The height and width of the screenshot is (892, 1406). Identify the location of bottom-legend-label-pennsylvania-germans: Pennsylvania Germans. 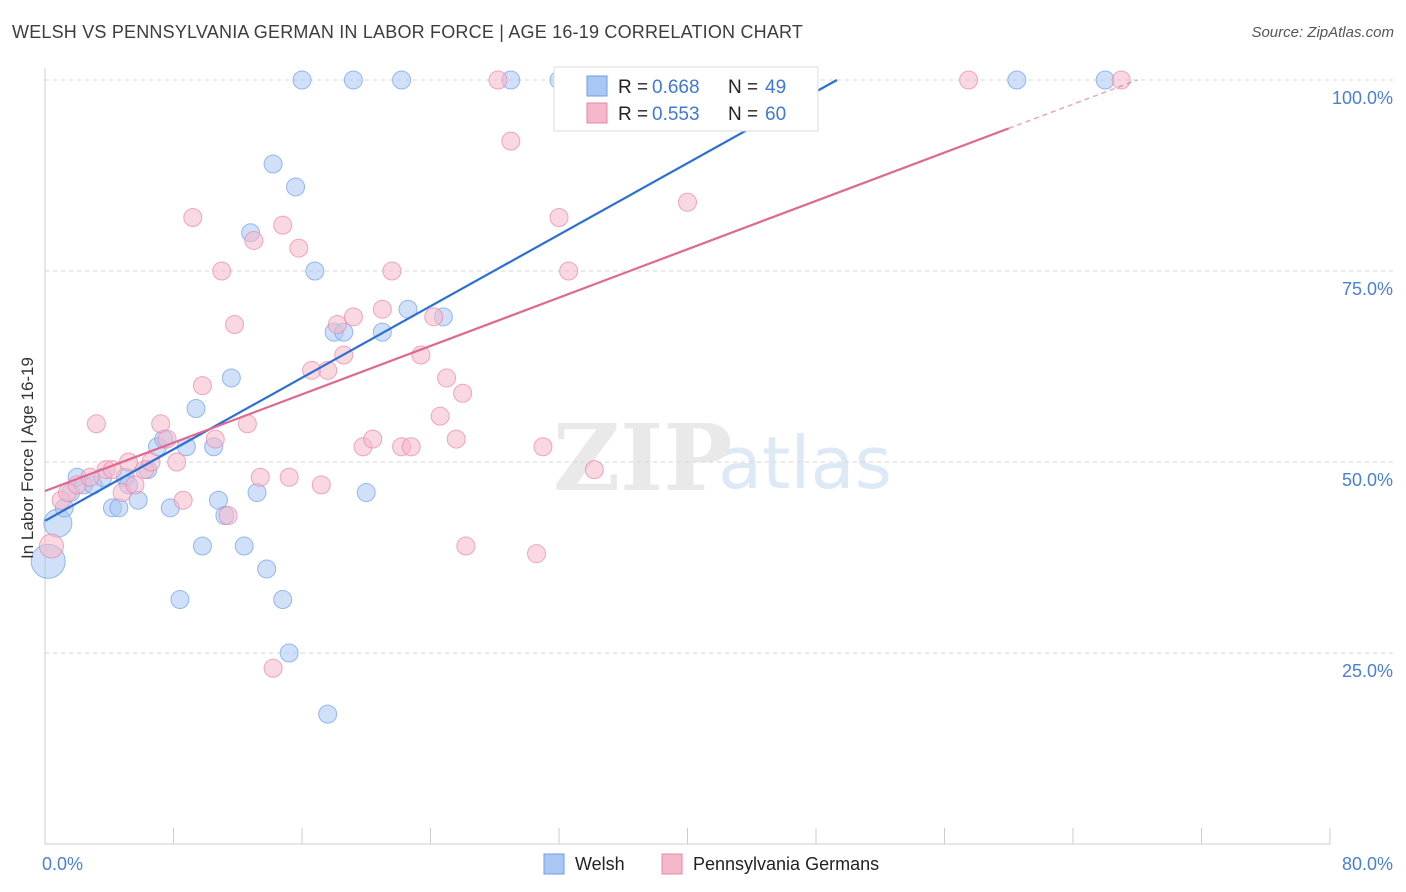
(786, 864).